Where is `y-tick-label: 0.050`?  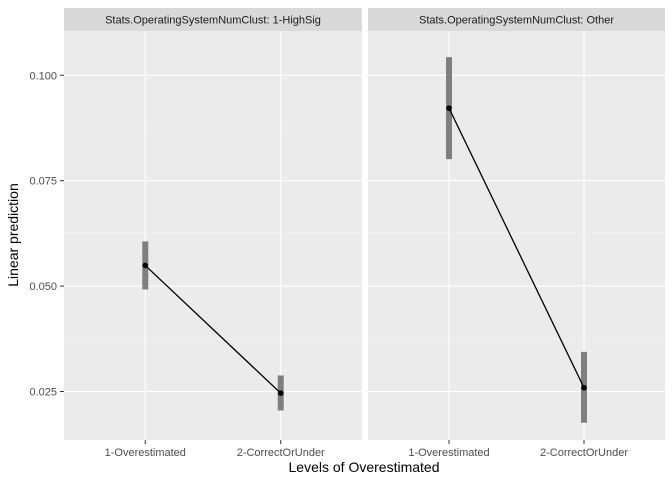
y-tick-label: 0.050 is located at coordinates (43, 287).